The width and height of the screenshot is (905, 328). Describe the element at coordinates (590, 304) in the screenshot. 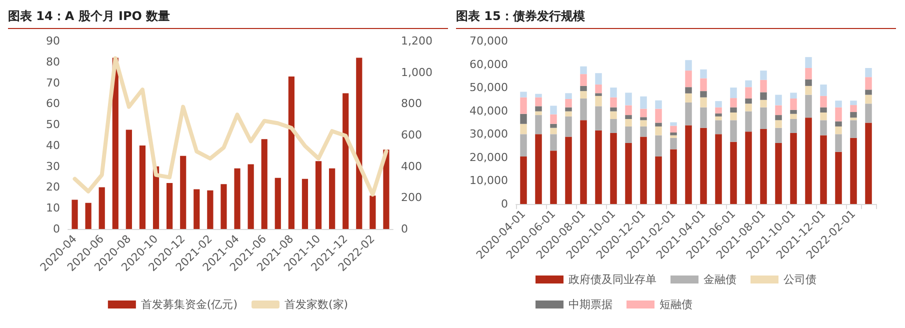

I see `legend-label: 中期票据` at that location.